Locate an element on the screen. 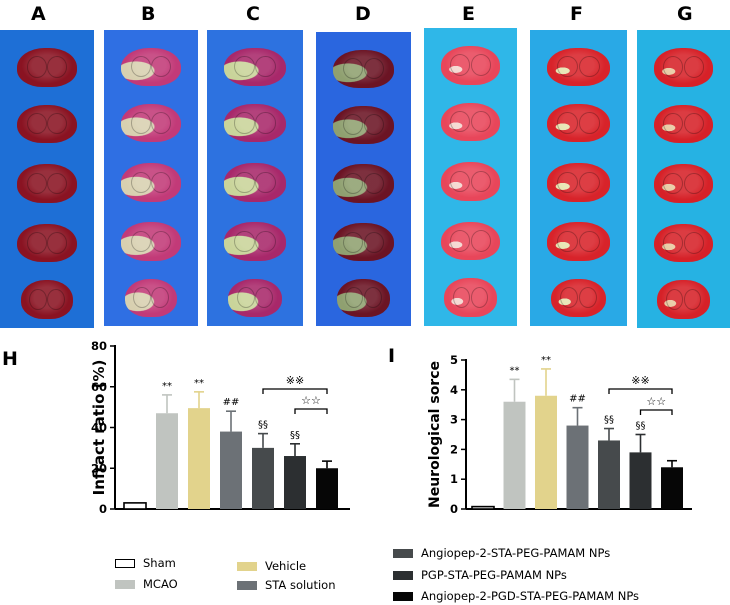  y-tick-label: 80 is located at coordinates (99, 346).